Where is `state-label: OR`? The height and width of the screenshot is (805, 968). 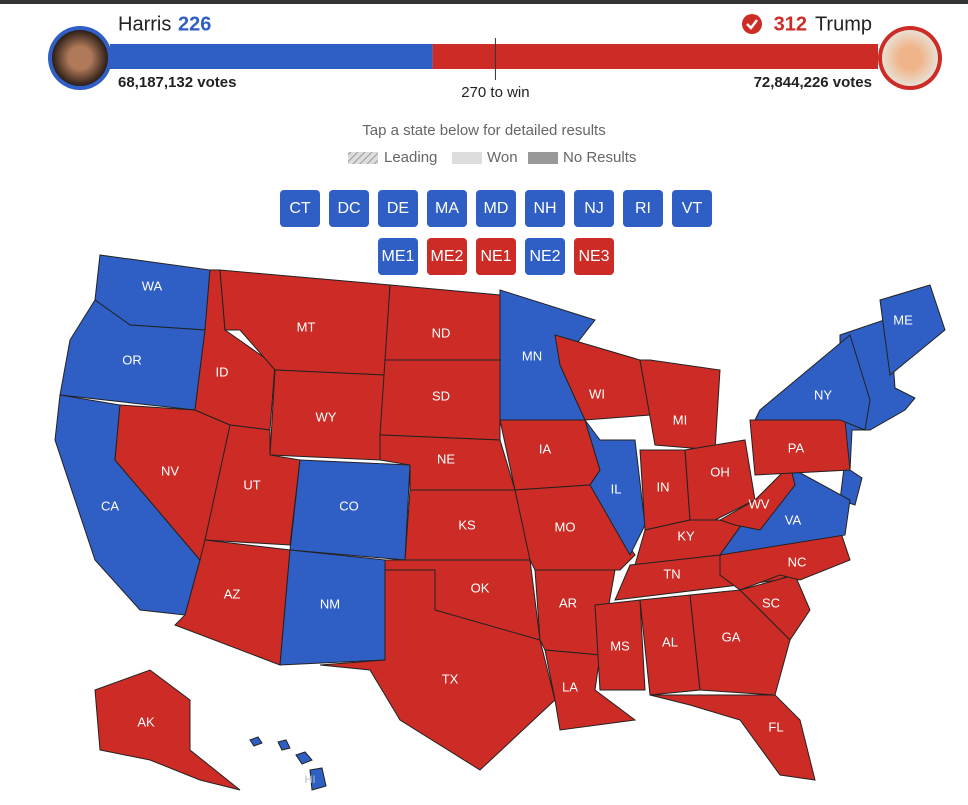 state-label: OR is located at coordinates (132, 359).